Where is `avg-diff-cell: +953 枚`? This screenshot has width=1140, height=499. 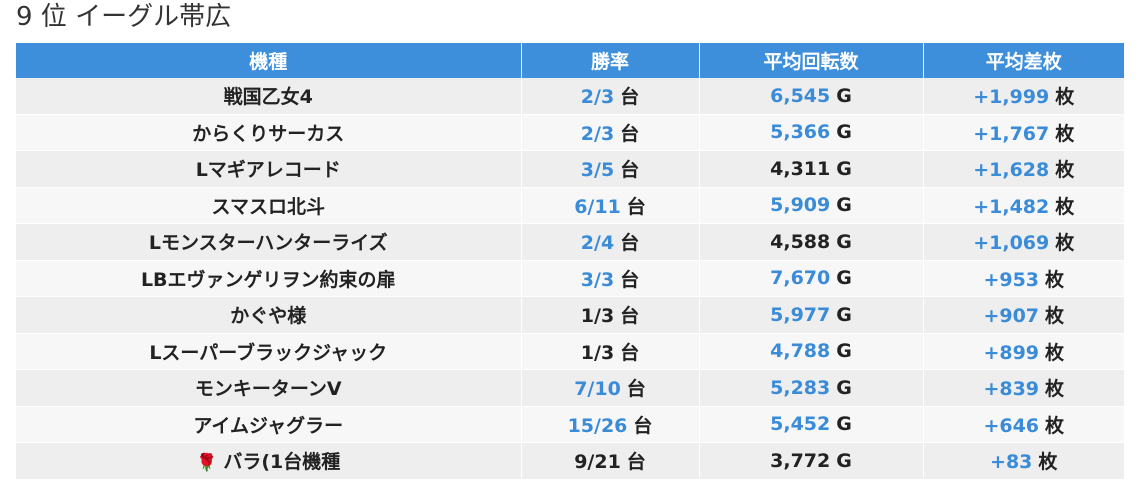
avg-diff-cell: +953 枚 is located at coordinates (1023, 278).